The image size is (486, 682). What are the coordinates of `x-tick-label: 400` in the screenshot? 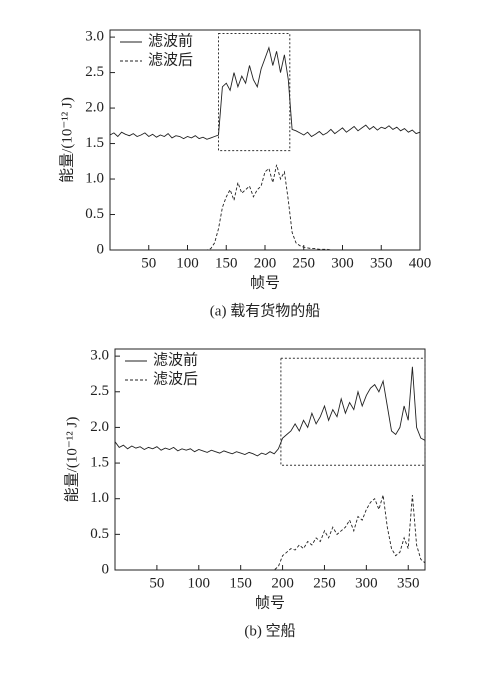 It's located at (420, 263).